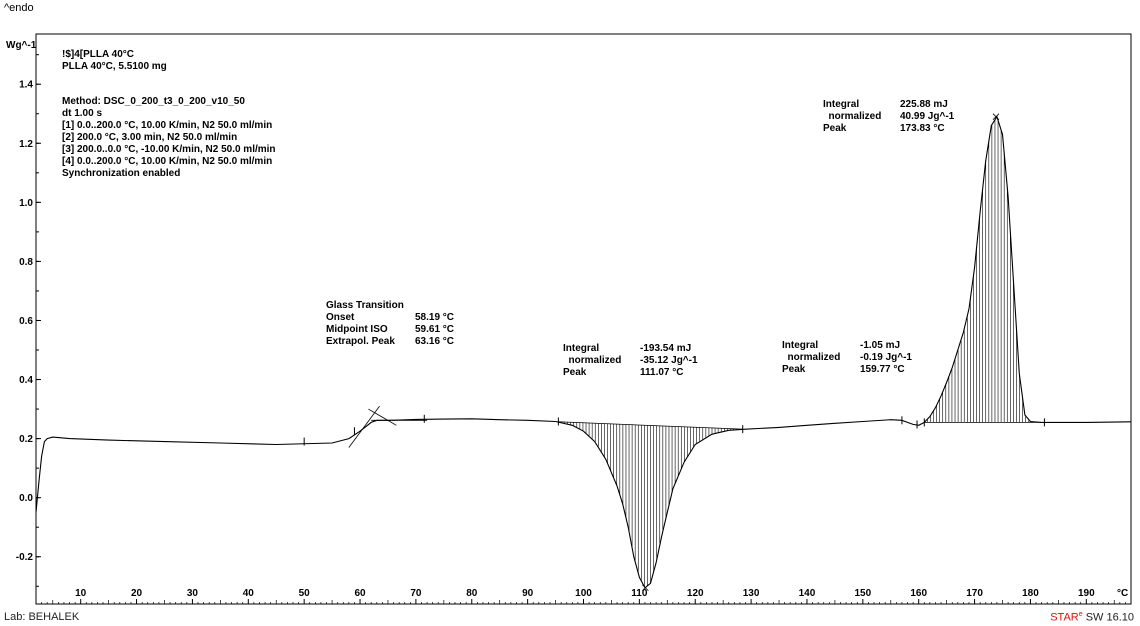 The width and height of the screenshot is (1140, 626). Describe the element at coordinates (886, 357) in the screenshot. I see `pre-melt-exotherm-value: -0.19 Jg^-1` at that location.